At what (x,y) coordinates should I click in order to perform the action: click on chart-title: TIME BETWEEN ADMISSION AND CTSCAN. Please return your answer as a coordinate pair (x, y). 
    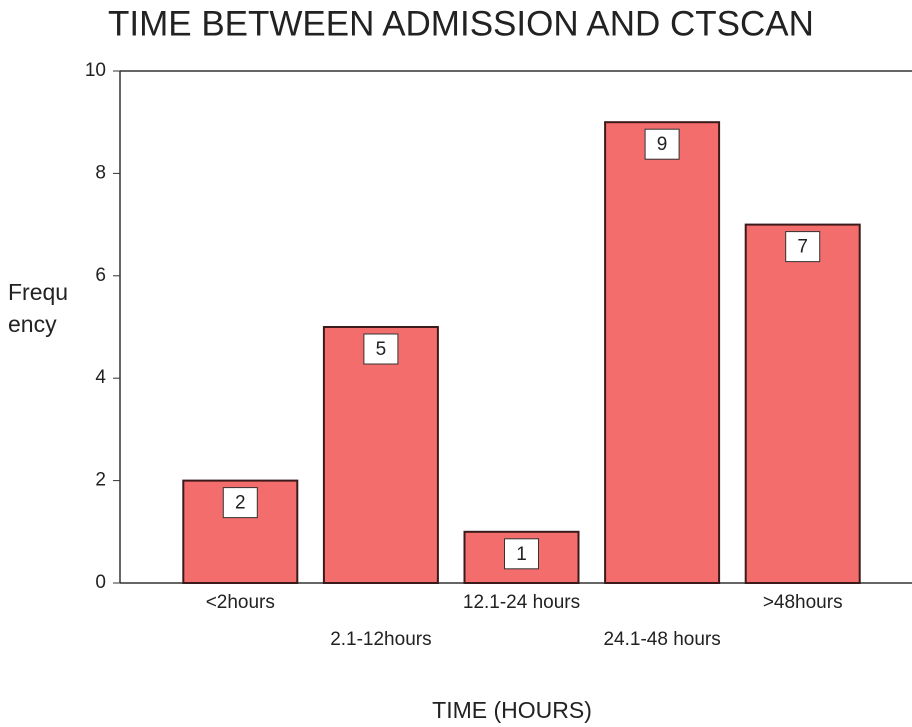
    Looking at the image, I should click on (461, 23).